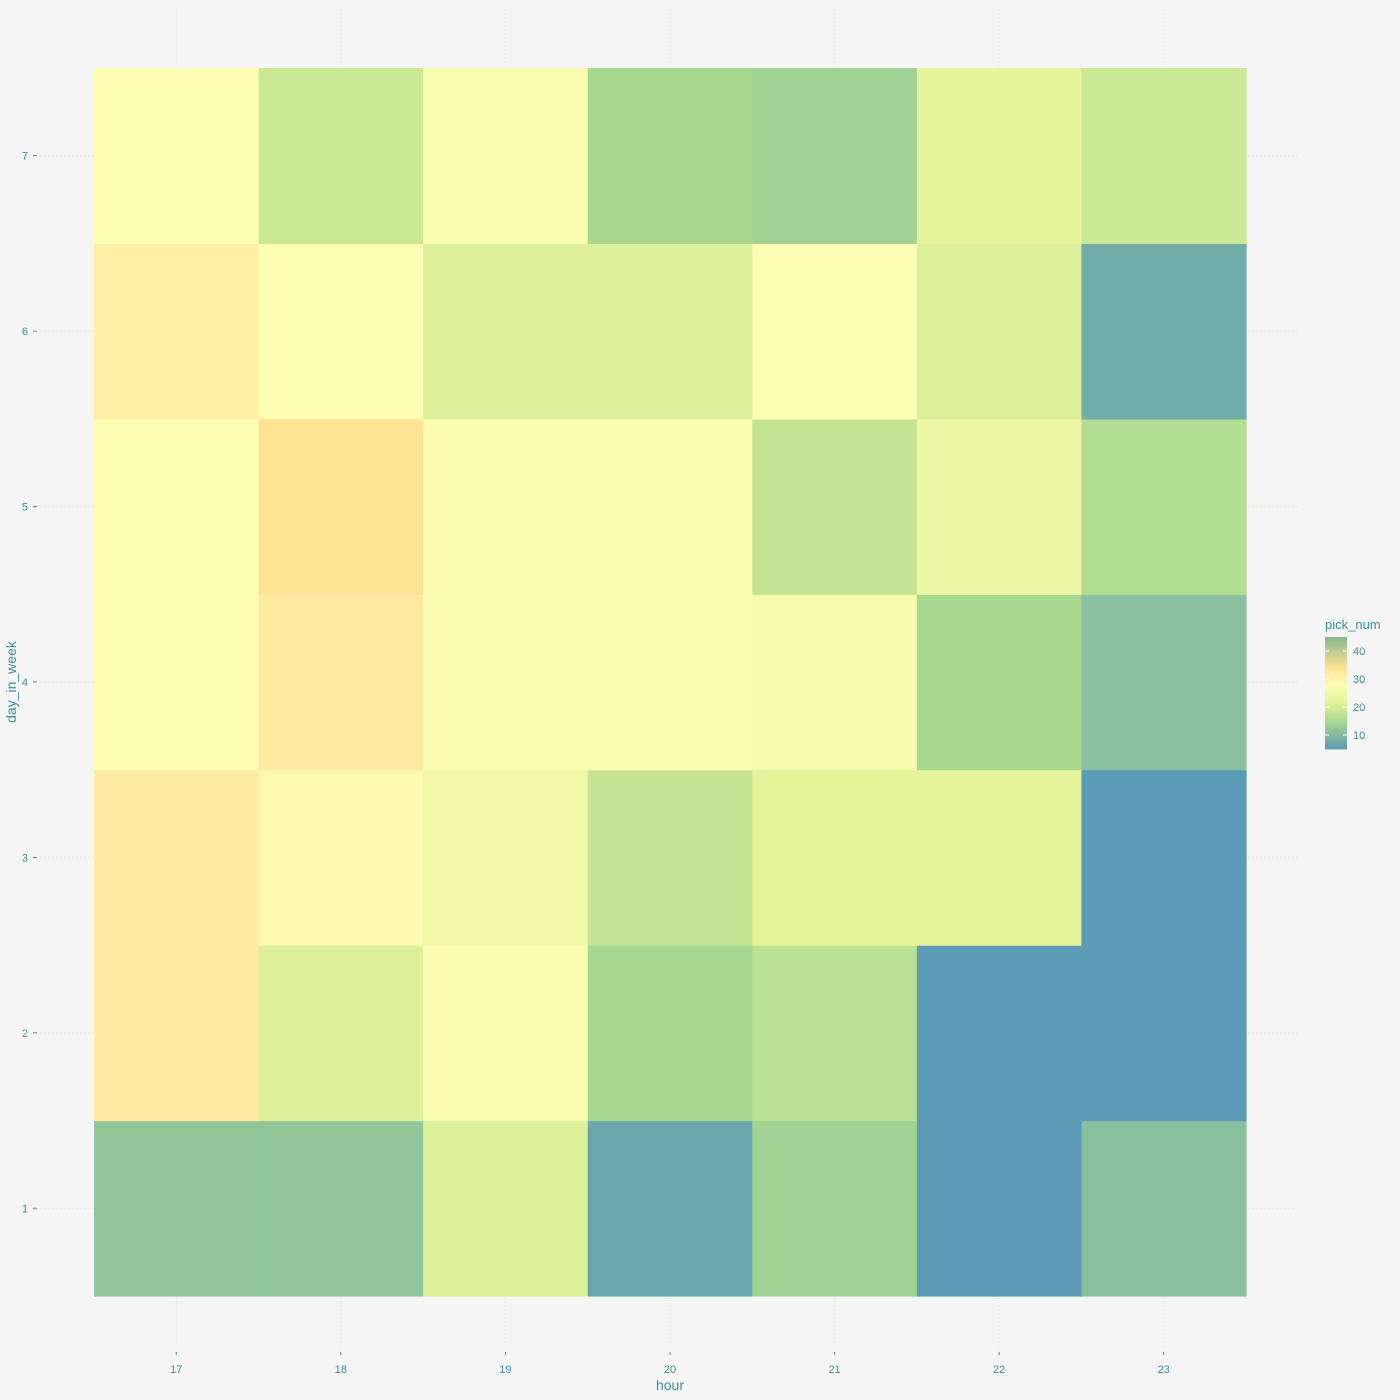  Describe the element at coordinates (1353, 624) in the screenshot. I see `legend-title: pick_num` at that location.